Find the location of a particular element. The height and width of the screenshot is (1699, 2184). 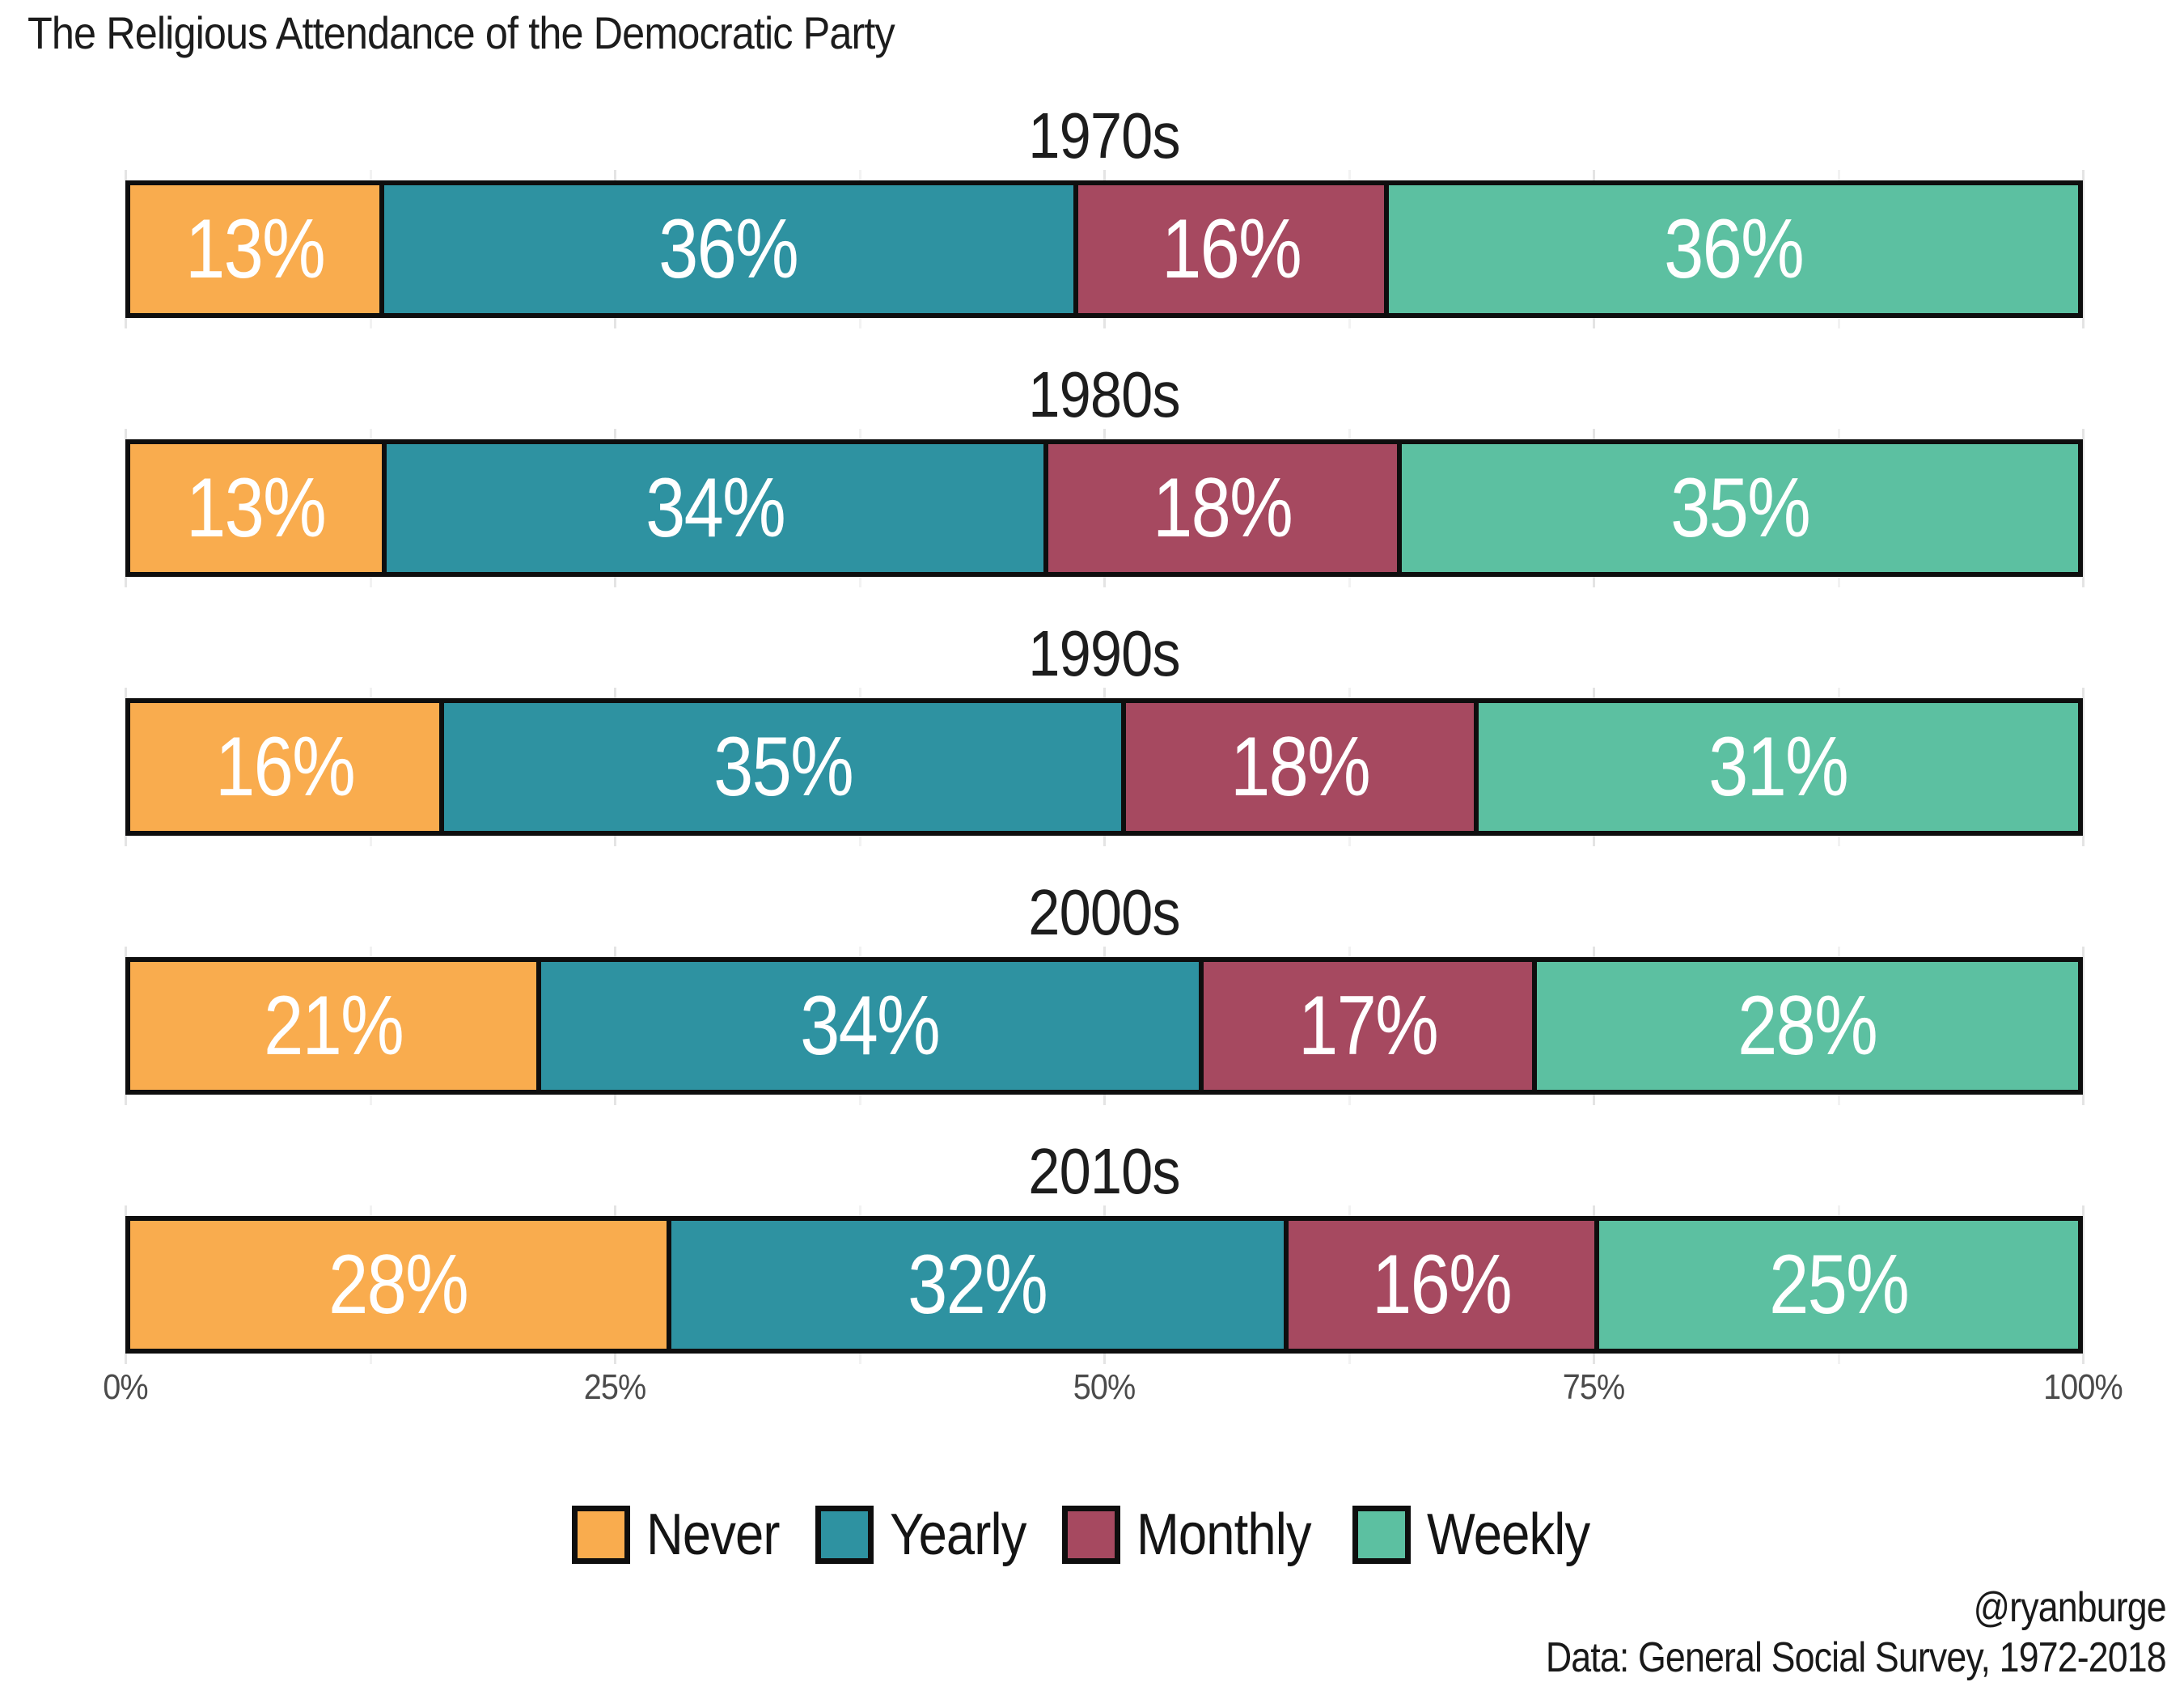

bar-segment-value: 31% is located at coordinates (1779, 767).